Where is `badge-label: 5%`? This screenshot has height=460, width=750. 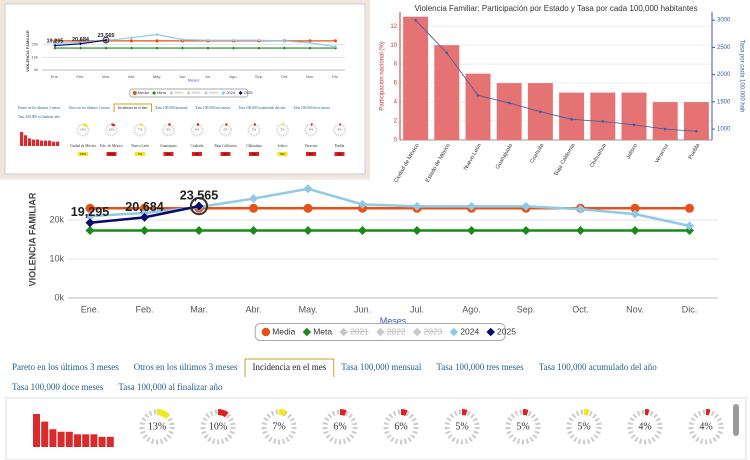 badge-label: 5% is located at coordinates (225, 154).